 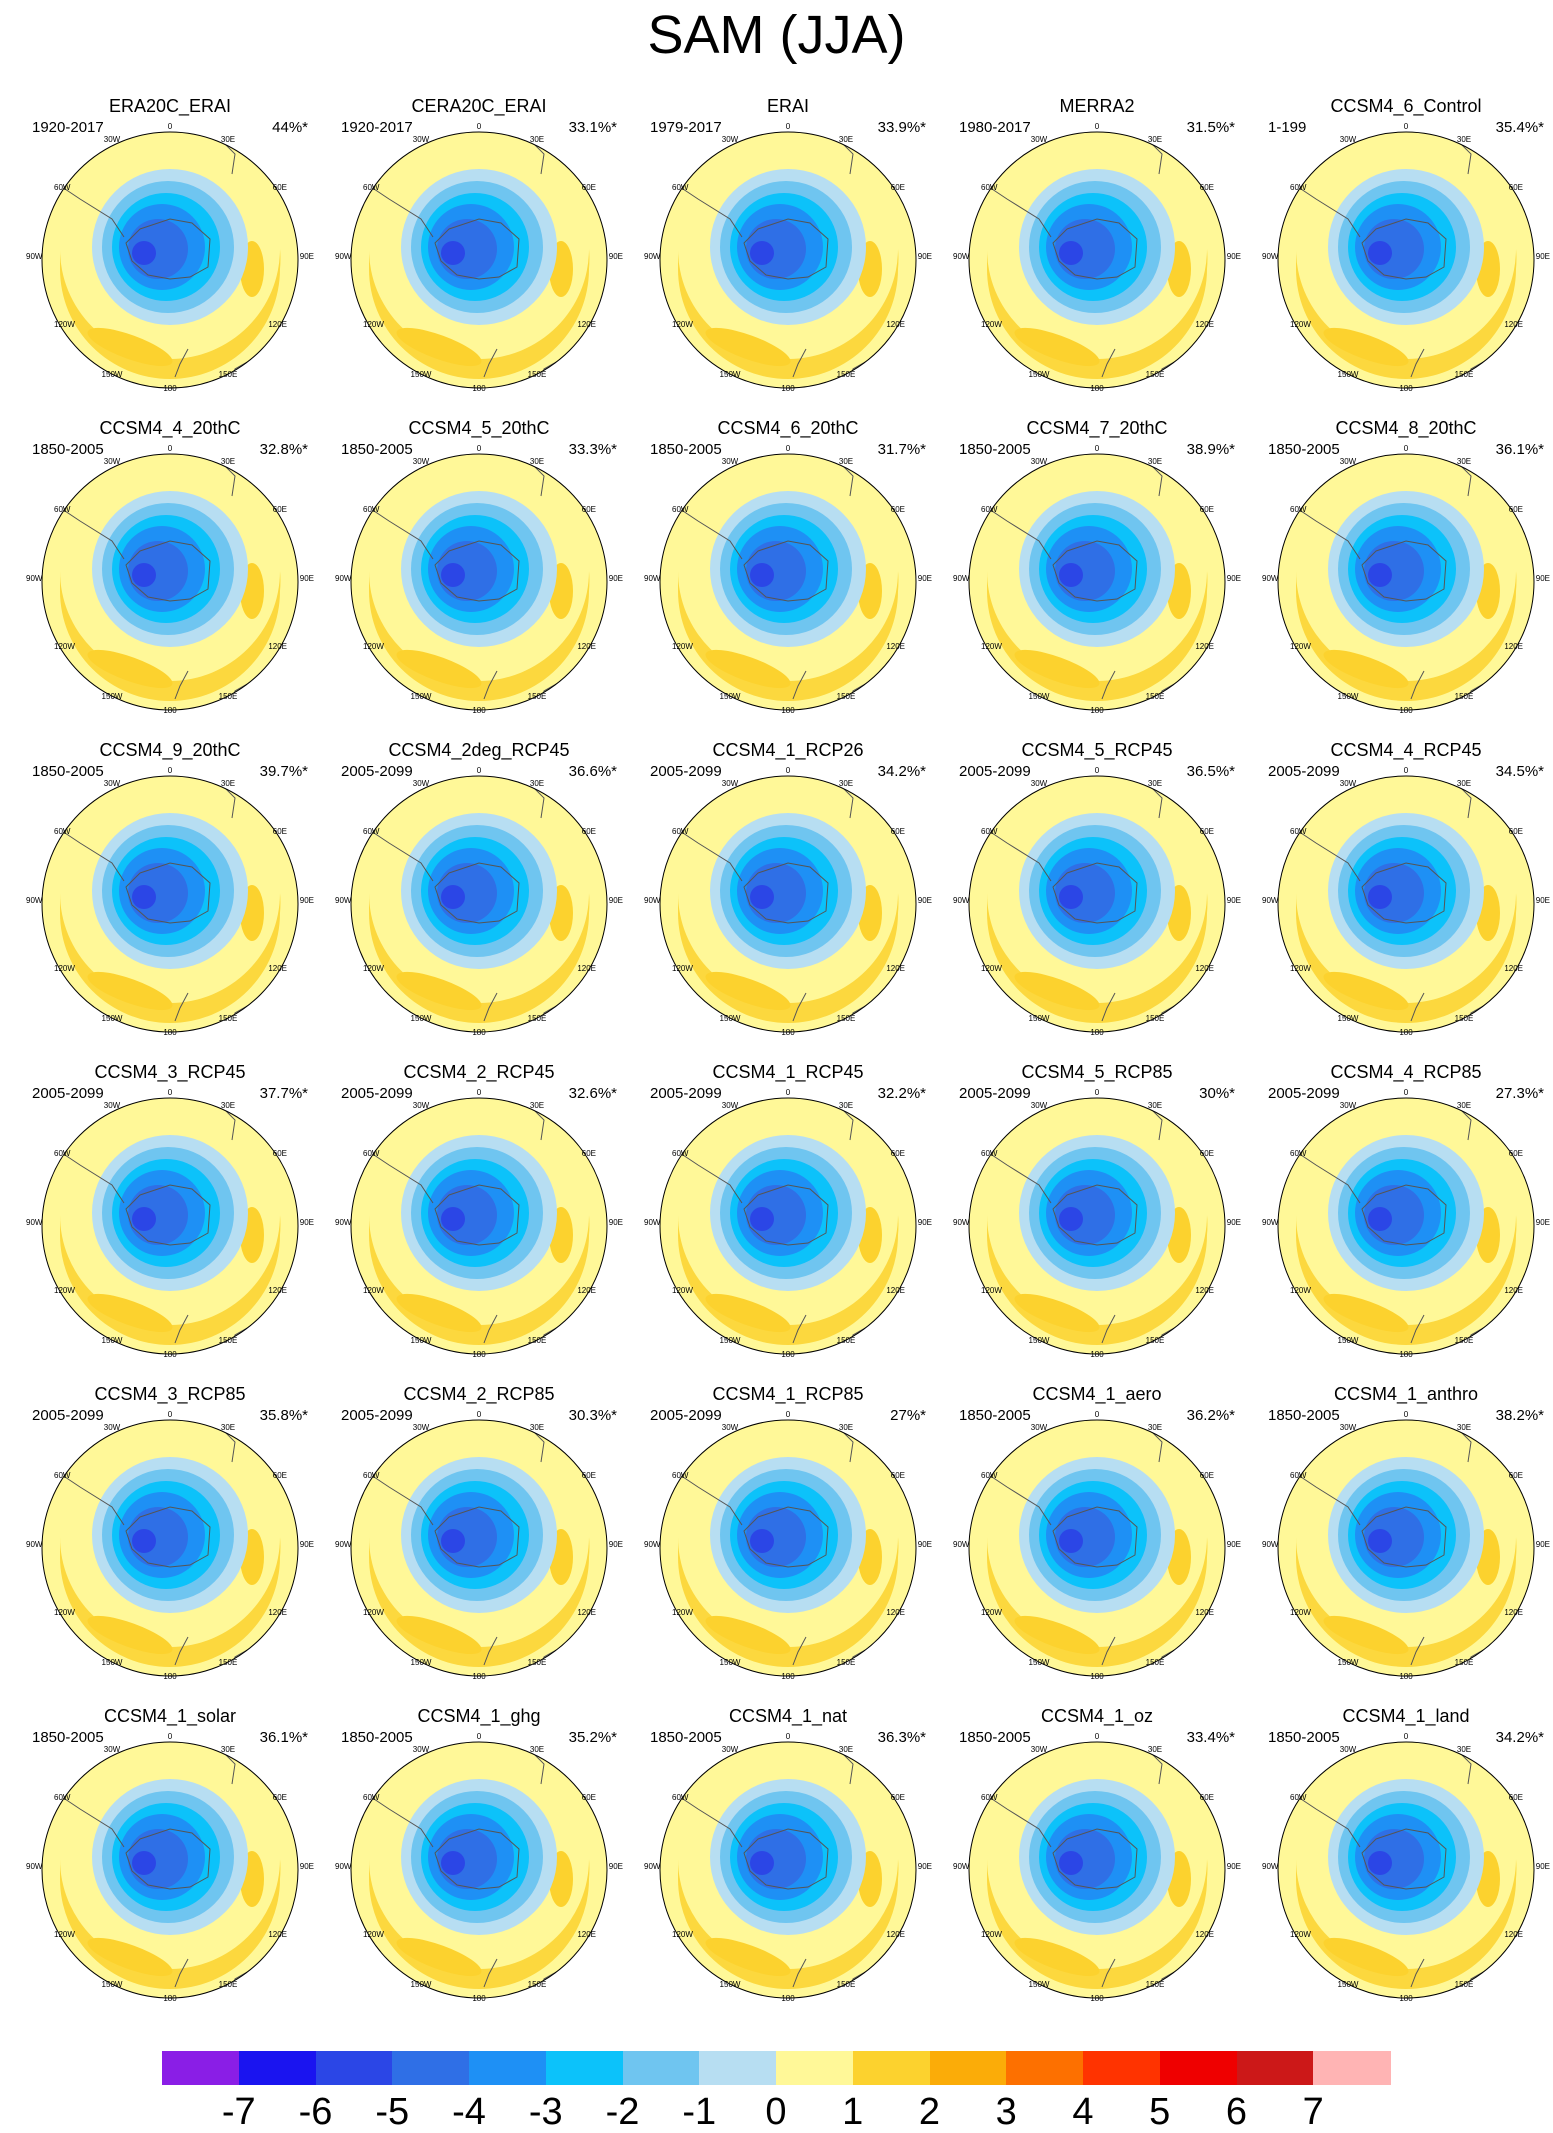 I want to click on panel-title: ERA20C_ERAI, so click(x=170, y=106).